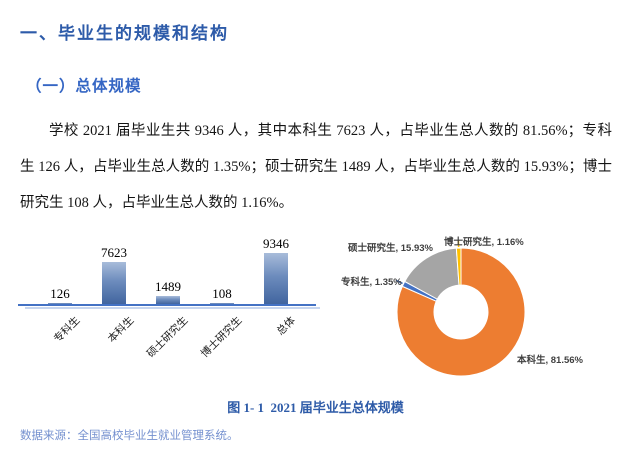 This screenshot has width=631, height=463. I want to click on bar-category-label: 博士研究生, so click(221, 338).